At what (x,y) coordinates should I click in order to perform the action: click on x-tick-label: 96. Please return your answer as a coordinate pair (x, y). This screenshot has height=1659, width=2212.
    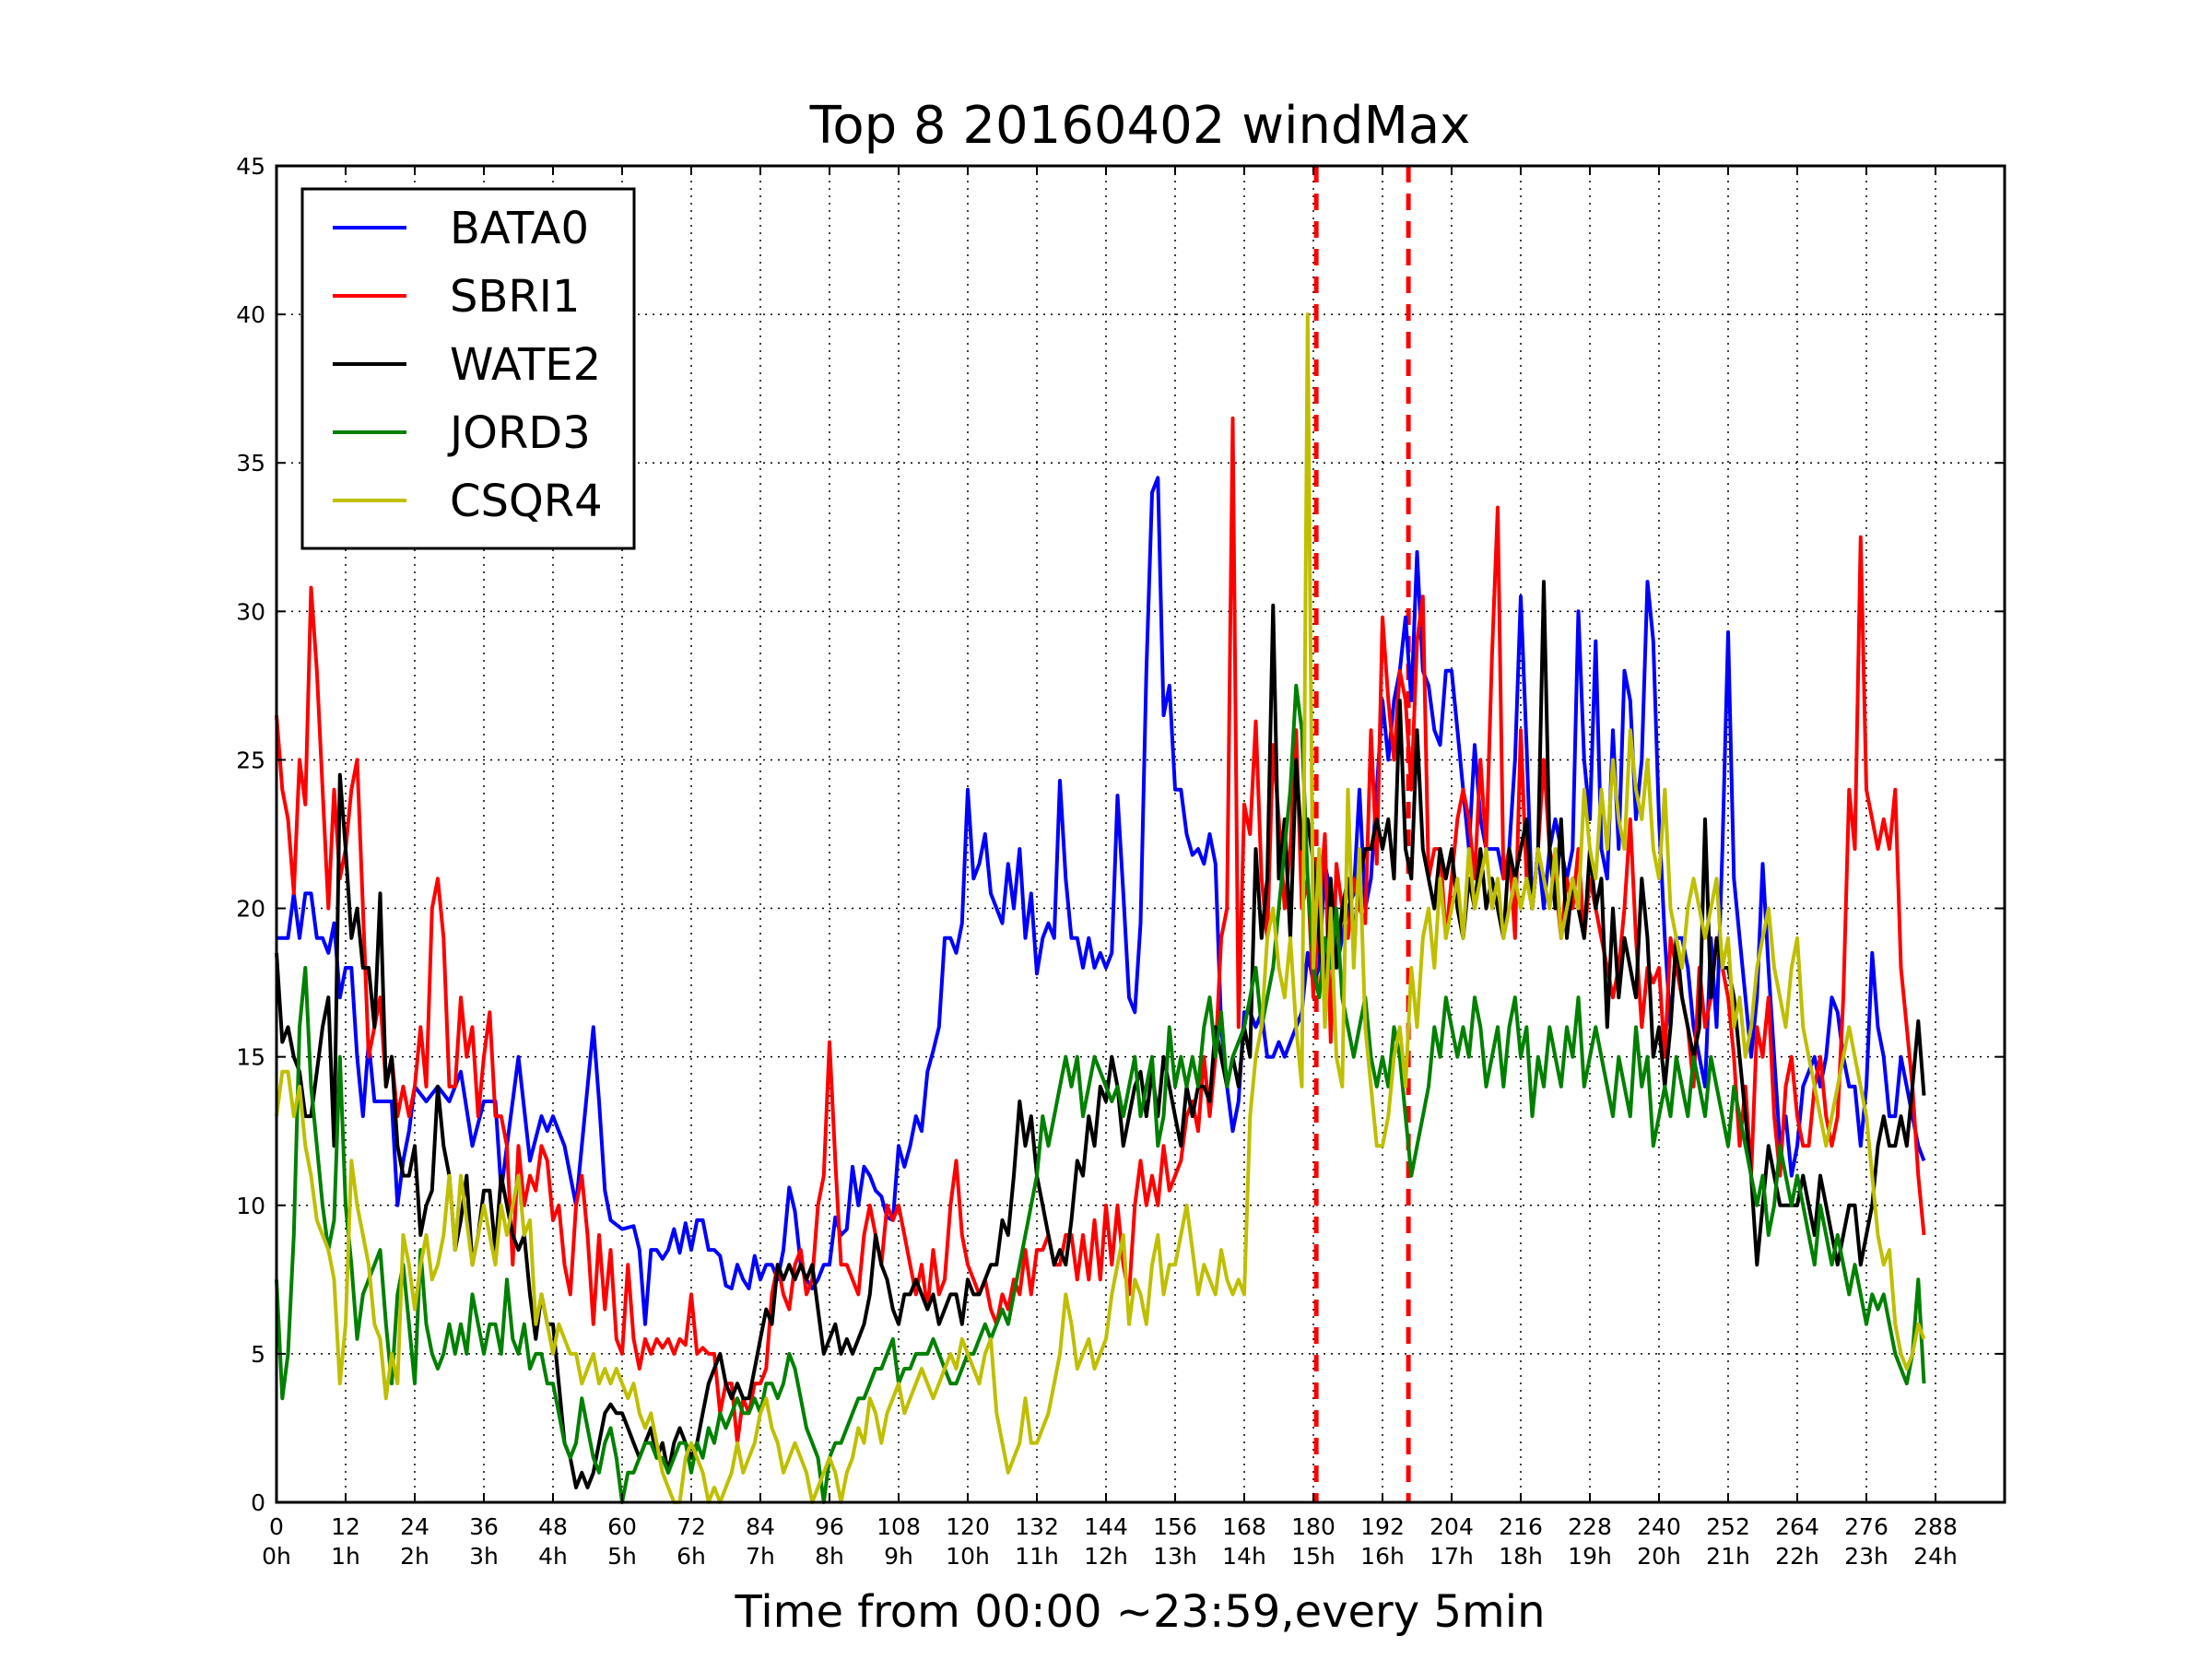
    Looking at the image, I should click on (829, 1526).